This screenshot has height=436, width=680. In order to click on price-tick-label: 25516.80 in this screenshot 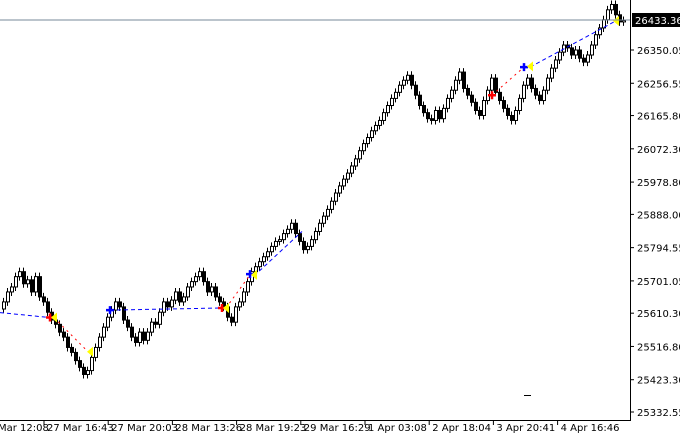, I will do `click(658, 347)`.